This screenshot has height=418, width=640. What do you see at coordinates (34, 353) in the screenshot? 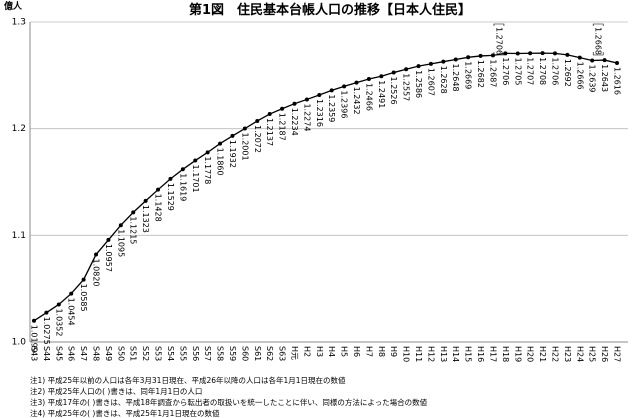
I see `x-tick-label: S43` at bounding box center [34, 353].